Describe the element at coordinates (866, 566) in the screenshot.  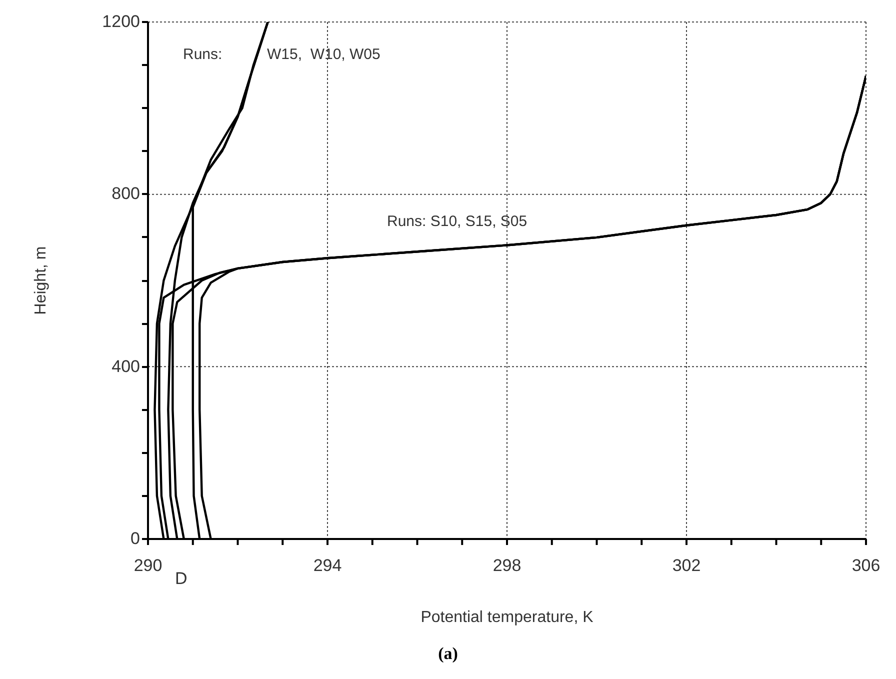
I see `x-tick-label: 306` at that location.